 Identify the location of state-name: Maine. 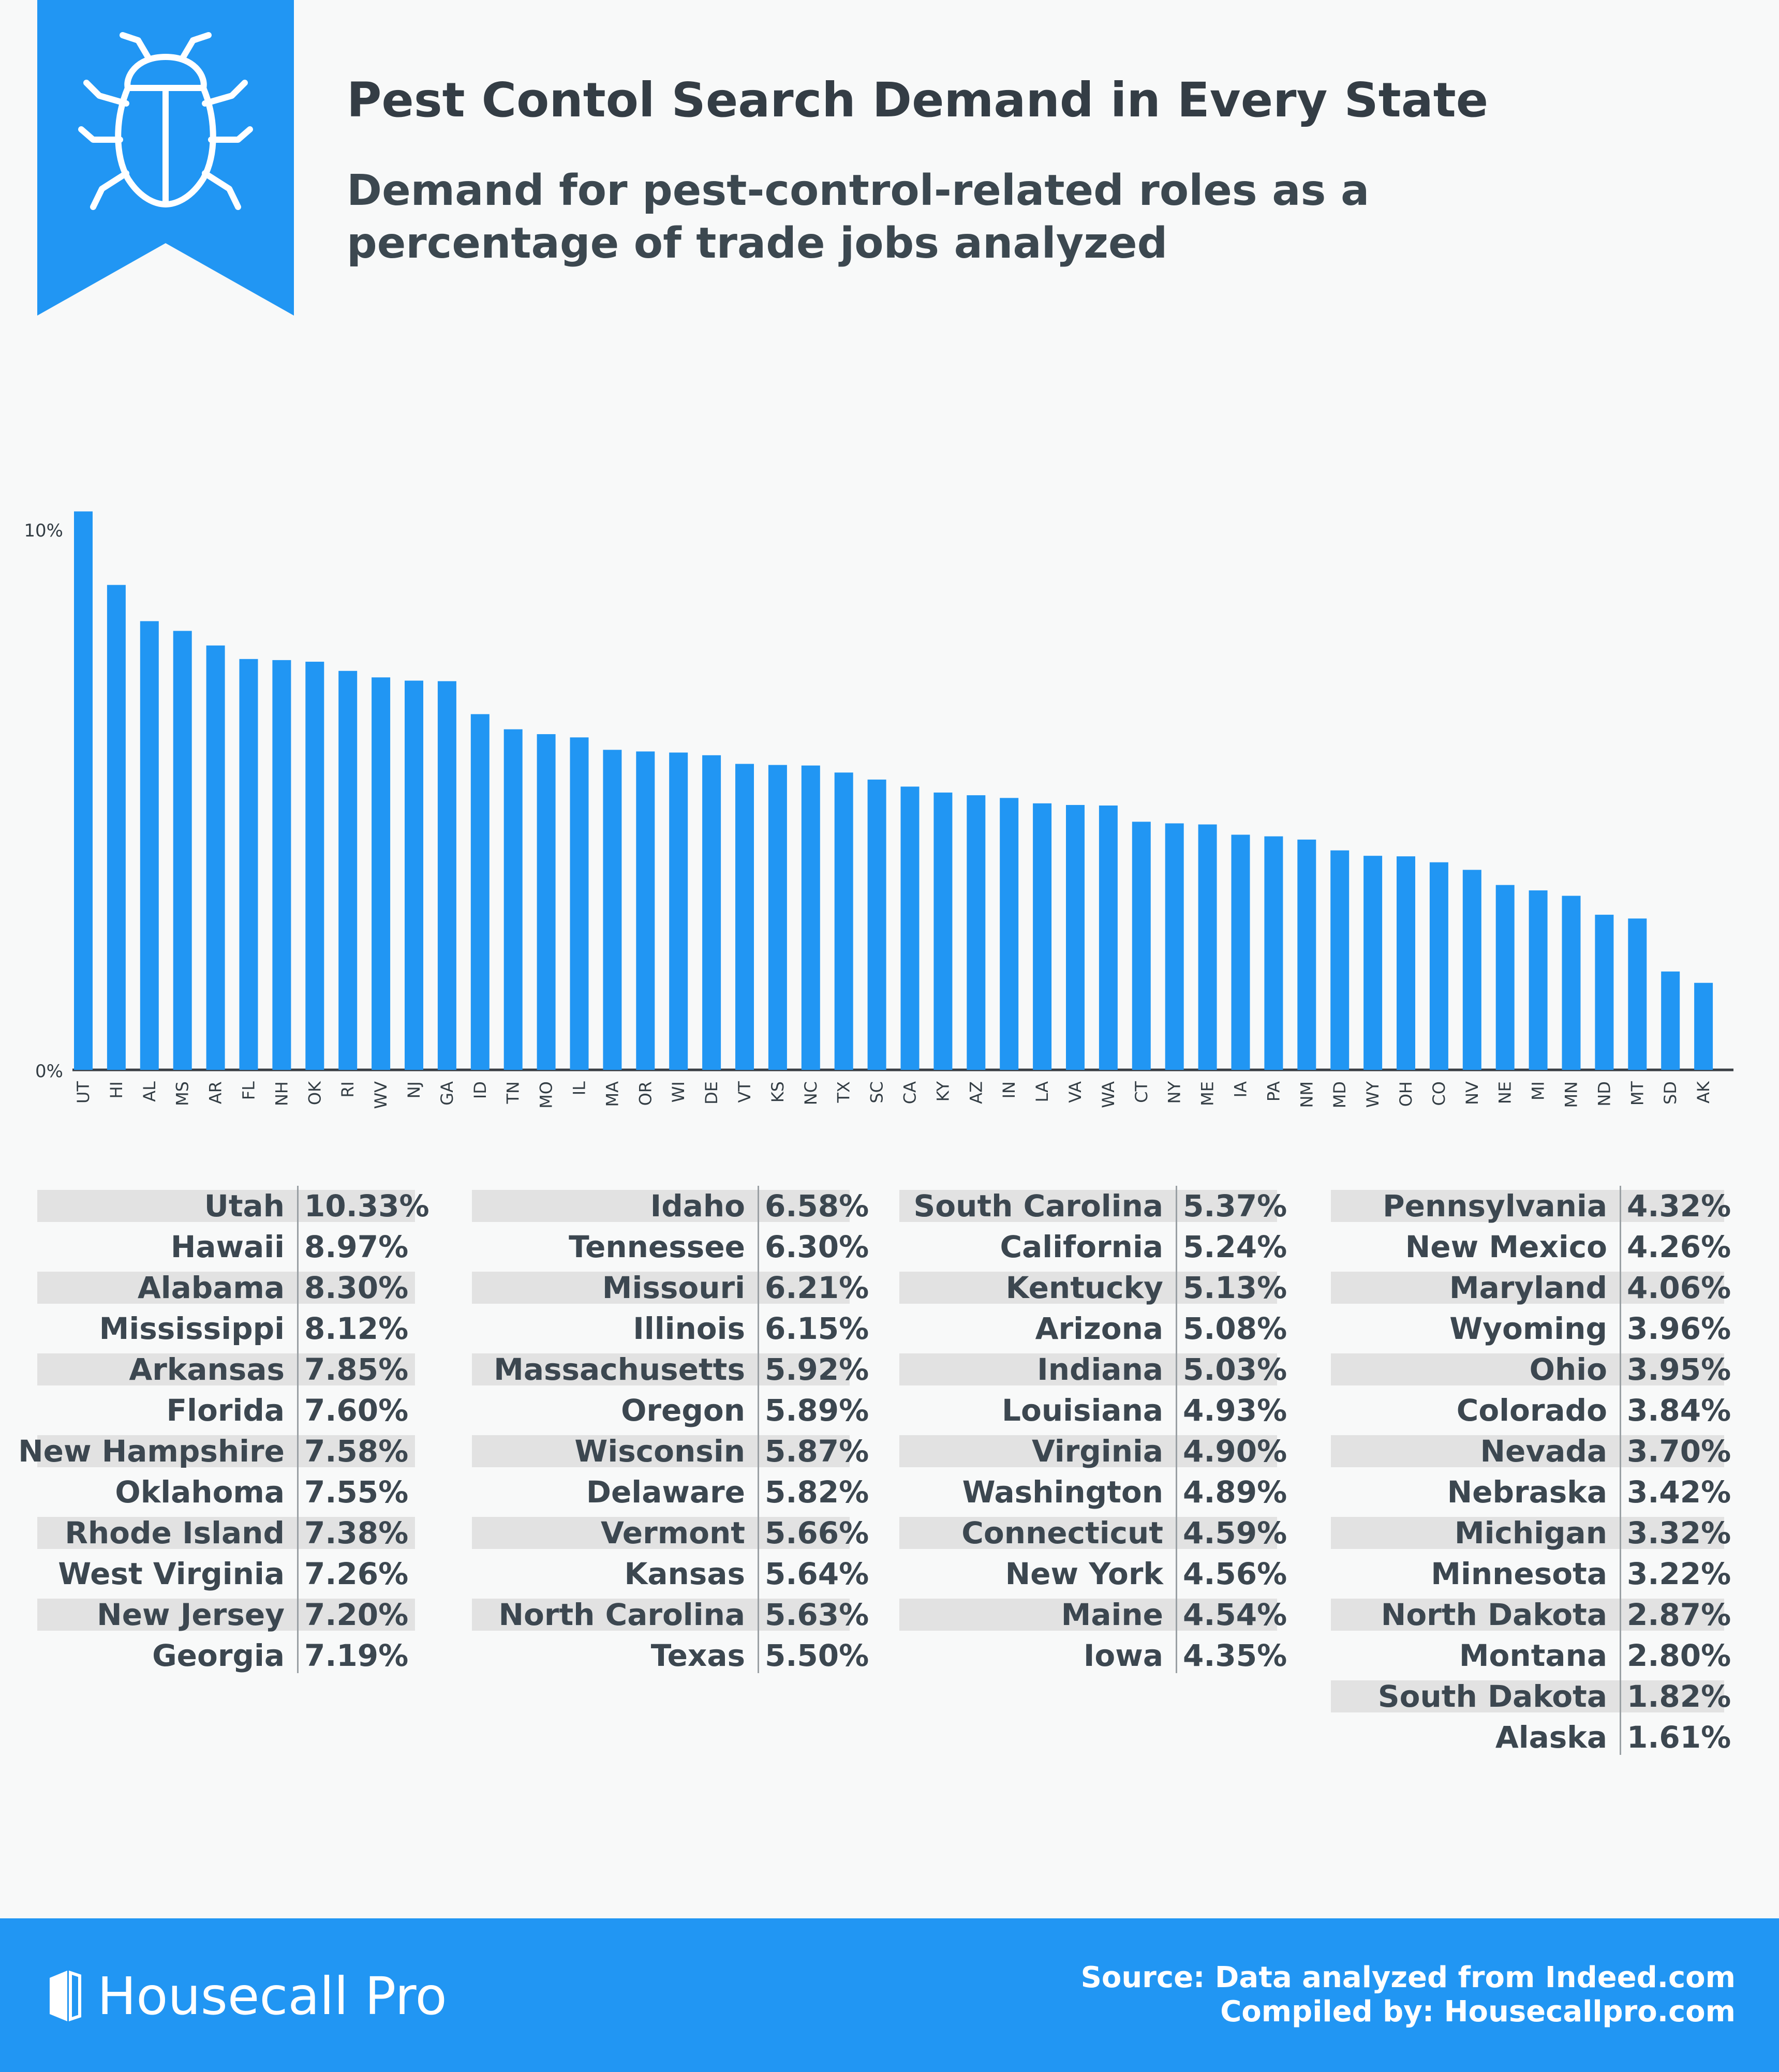
(1112, 1615).